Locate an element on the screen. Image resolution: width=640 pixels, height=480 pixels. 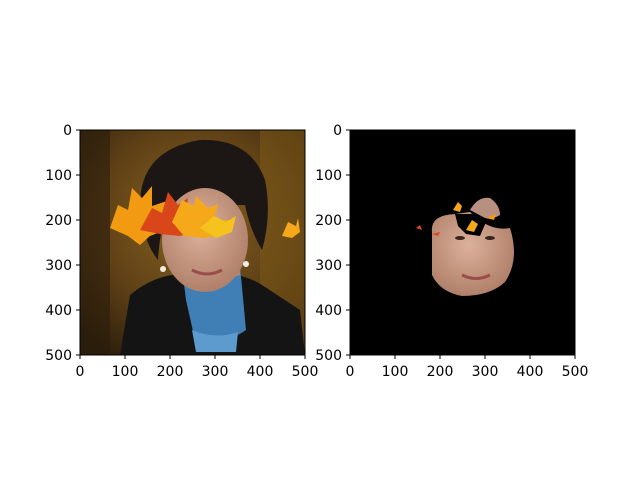
left-y-tick-labels: 0 100 200 300 400 500 is located at coordinates (58, 243).